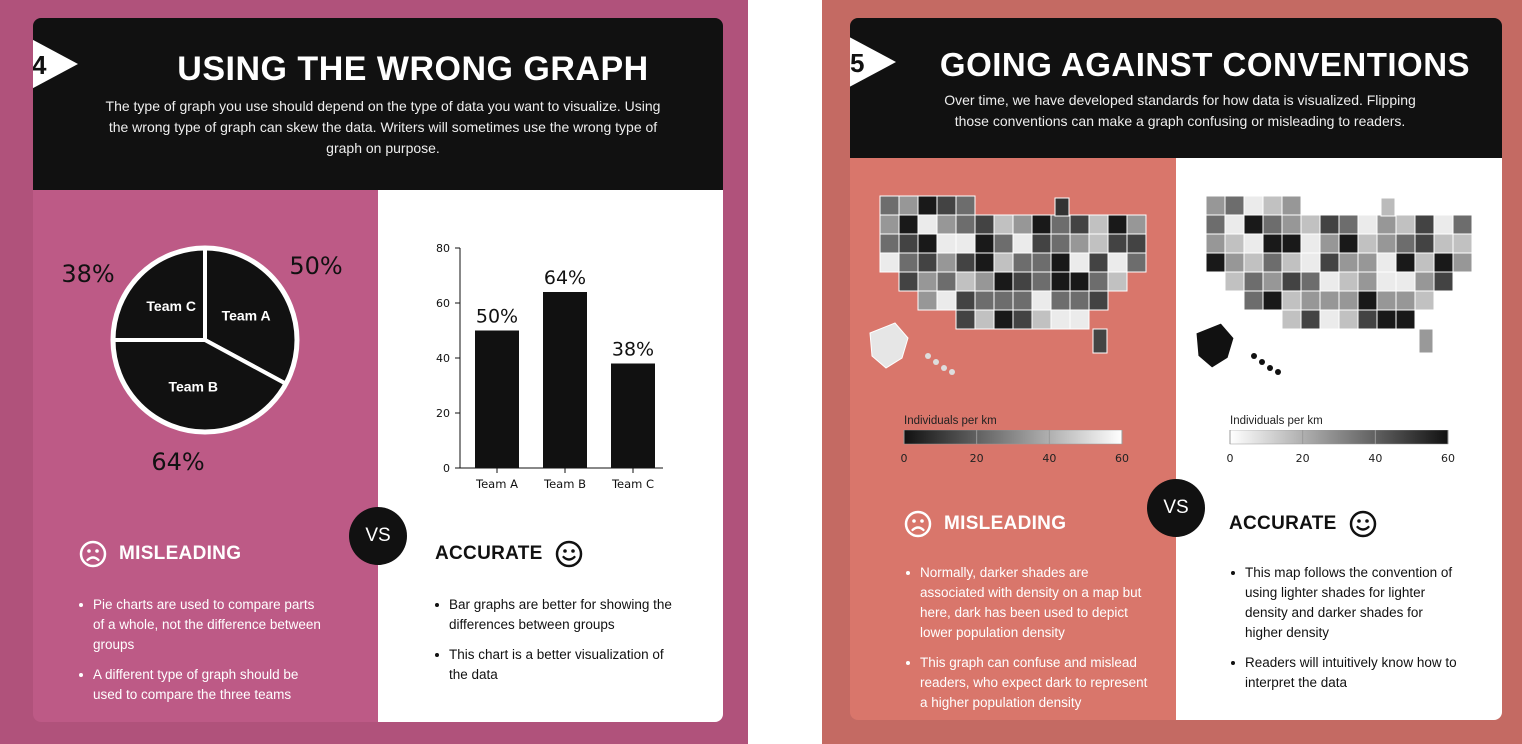  Describe the element at coordinates (1303, 524) in the screenshot. I see `accurate-heading: ACCURATE` at that location.